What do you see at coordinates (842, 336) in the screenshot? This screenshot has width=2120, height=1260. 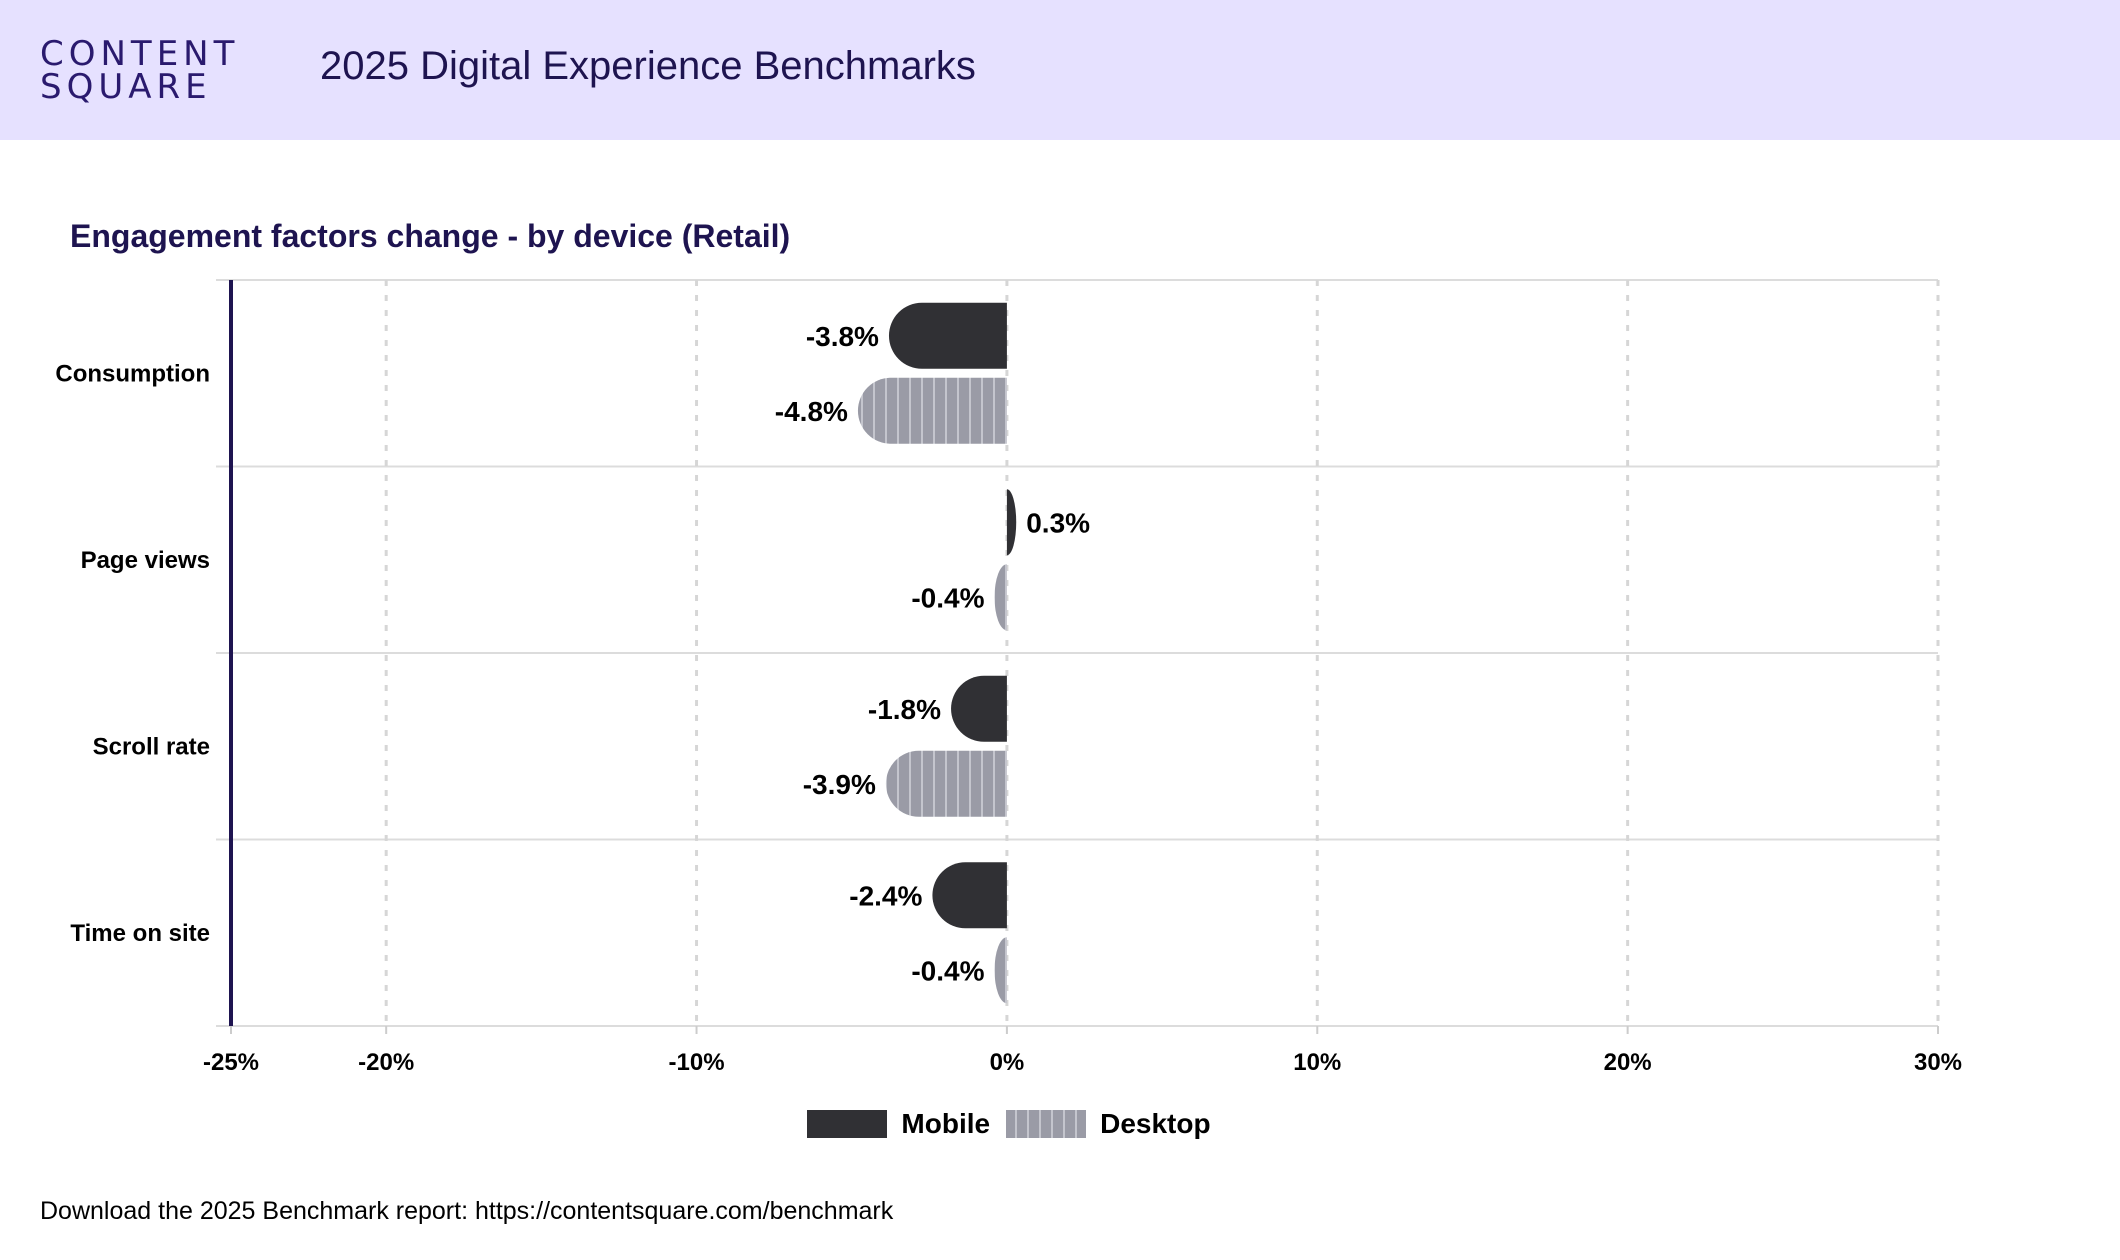 I see `data-label: -3.8%` at bounding box center [842, 336].